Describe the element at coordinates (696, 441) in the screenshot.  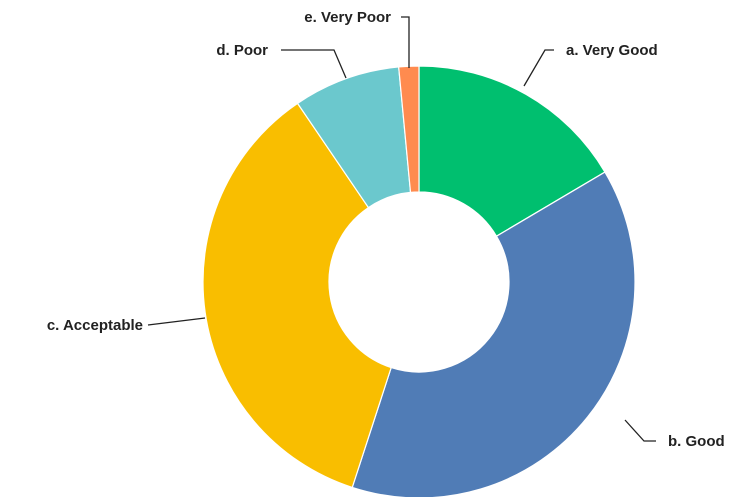
I see `label-b-good: b. Good` at that location.